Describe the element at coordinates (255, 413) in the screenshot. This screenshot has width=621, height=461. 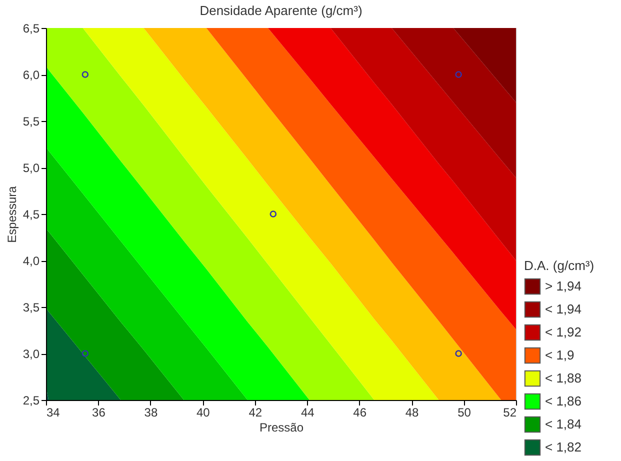
I see `x-tick-label: 42` at that location.